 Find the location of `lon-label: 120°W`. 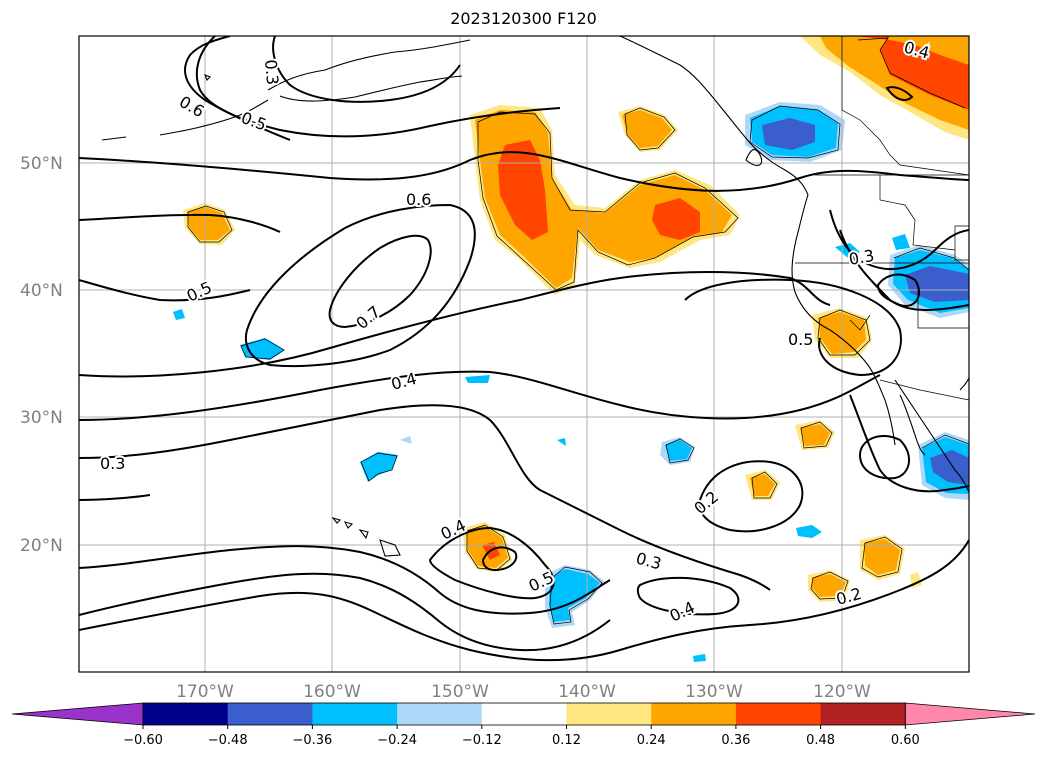

lon-label: 120°W is located at coordinates (842, 692).